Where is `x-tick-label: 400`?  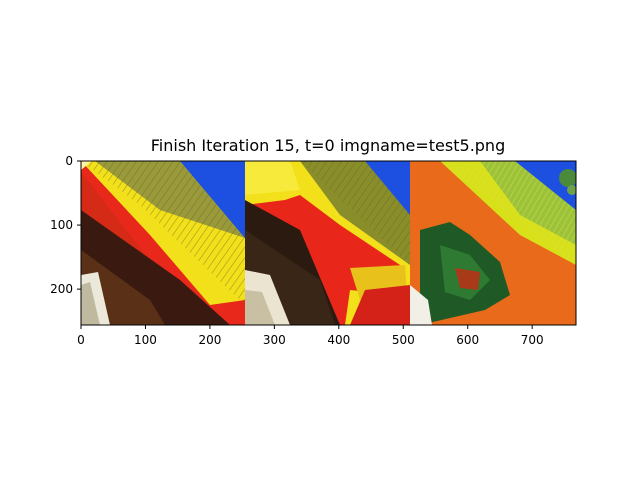
x-tick-label: 400 is located at coordinates (338, 340).